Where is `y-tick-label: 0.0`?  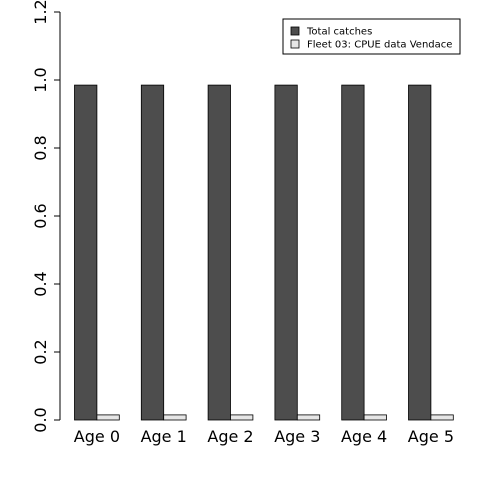 y-tick-label: 0.0 is located at coordinates (40, 419).